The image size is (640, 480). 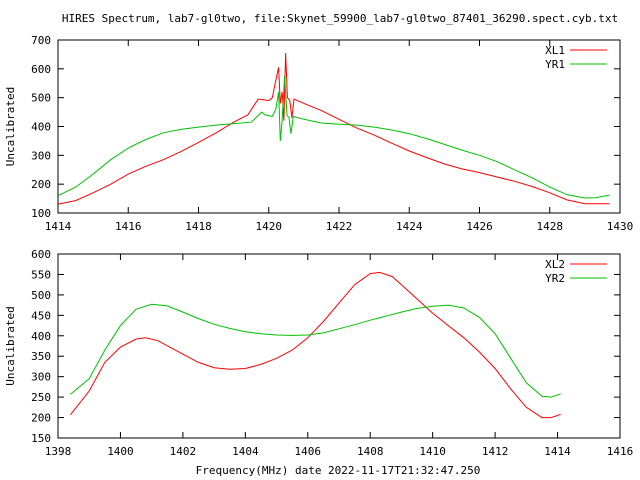 What do you see at coordinates (555, 278) in the screenshot?
I see `legend-label: YR2` at bounding box center [555, 278].